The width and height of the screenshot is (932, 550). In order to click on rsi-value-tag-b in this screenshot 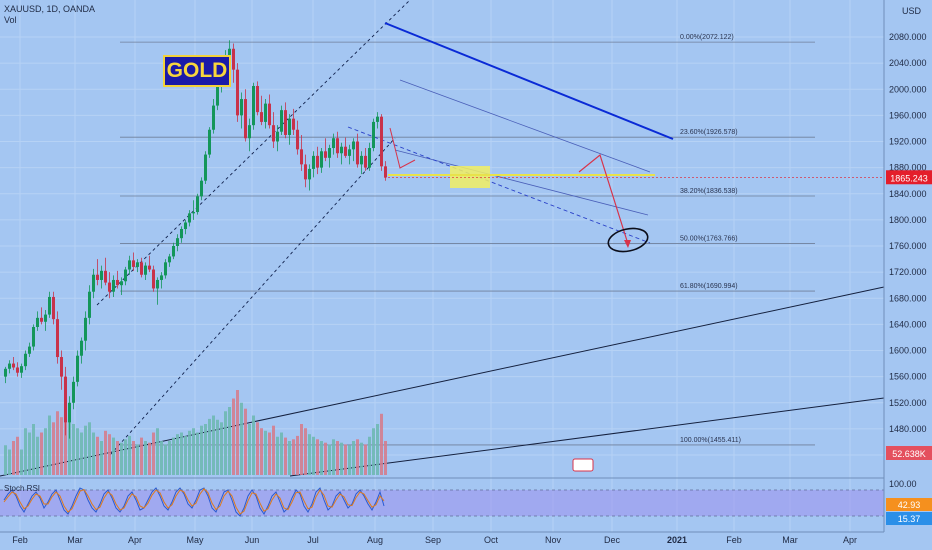, I will do `click(909, 518)`.